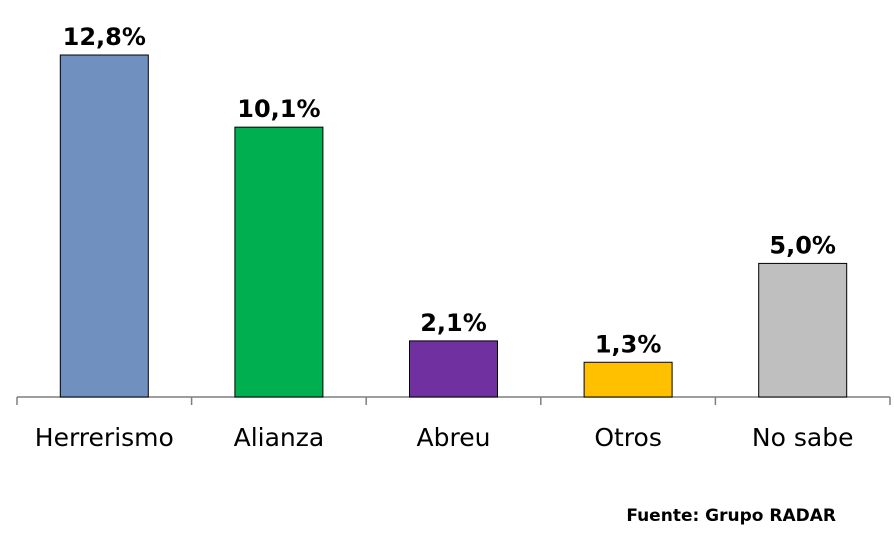  I want to click on data-label: 1,3%, so click(628, 344).